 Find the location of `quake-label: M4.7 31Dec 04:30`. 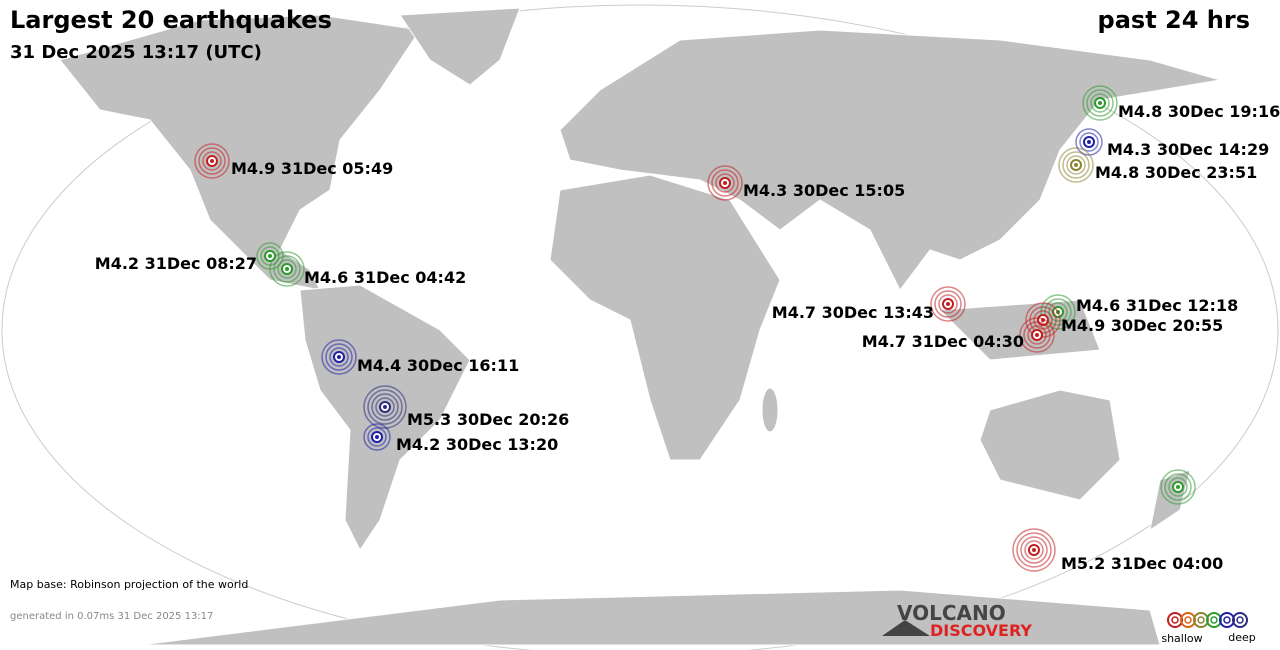

quake-label: M4.7 31Dec 04:30 is located at coordinates (943, 341).